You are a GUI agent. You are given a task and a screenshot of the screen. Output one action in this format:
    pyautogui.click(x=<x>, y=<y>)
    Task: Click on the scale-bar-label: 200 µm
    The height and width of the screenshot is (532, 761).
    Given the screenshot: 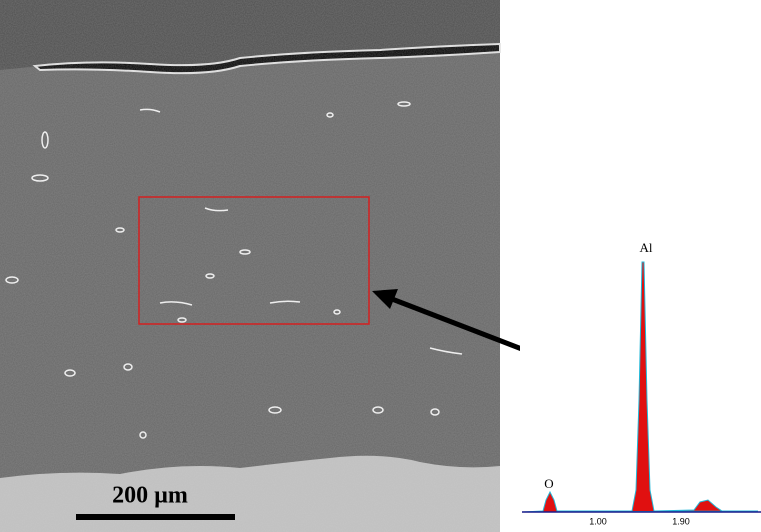 What is the action you would take?
    pyautogui.click(x=150, y=496)
    